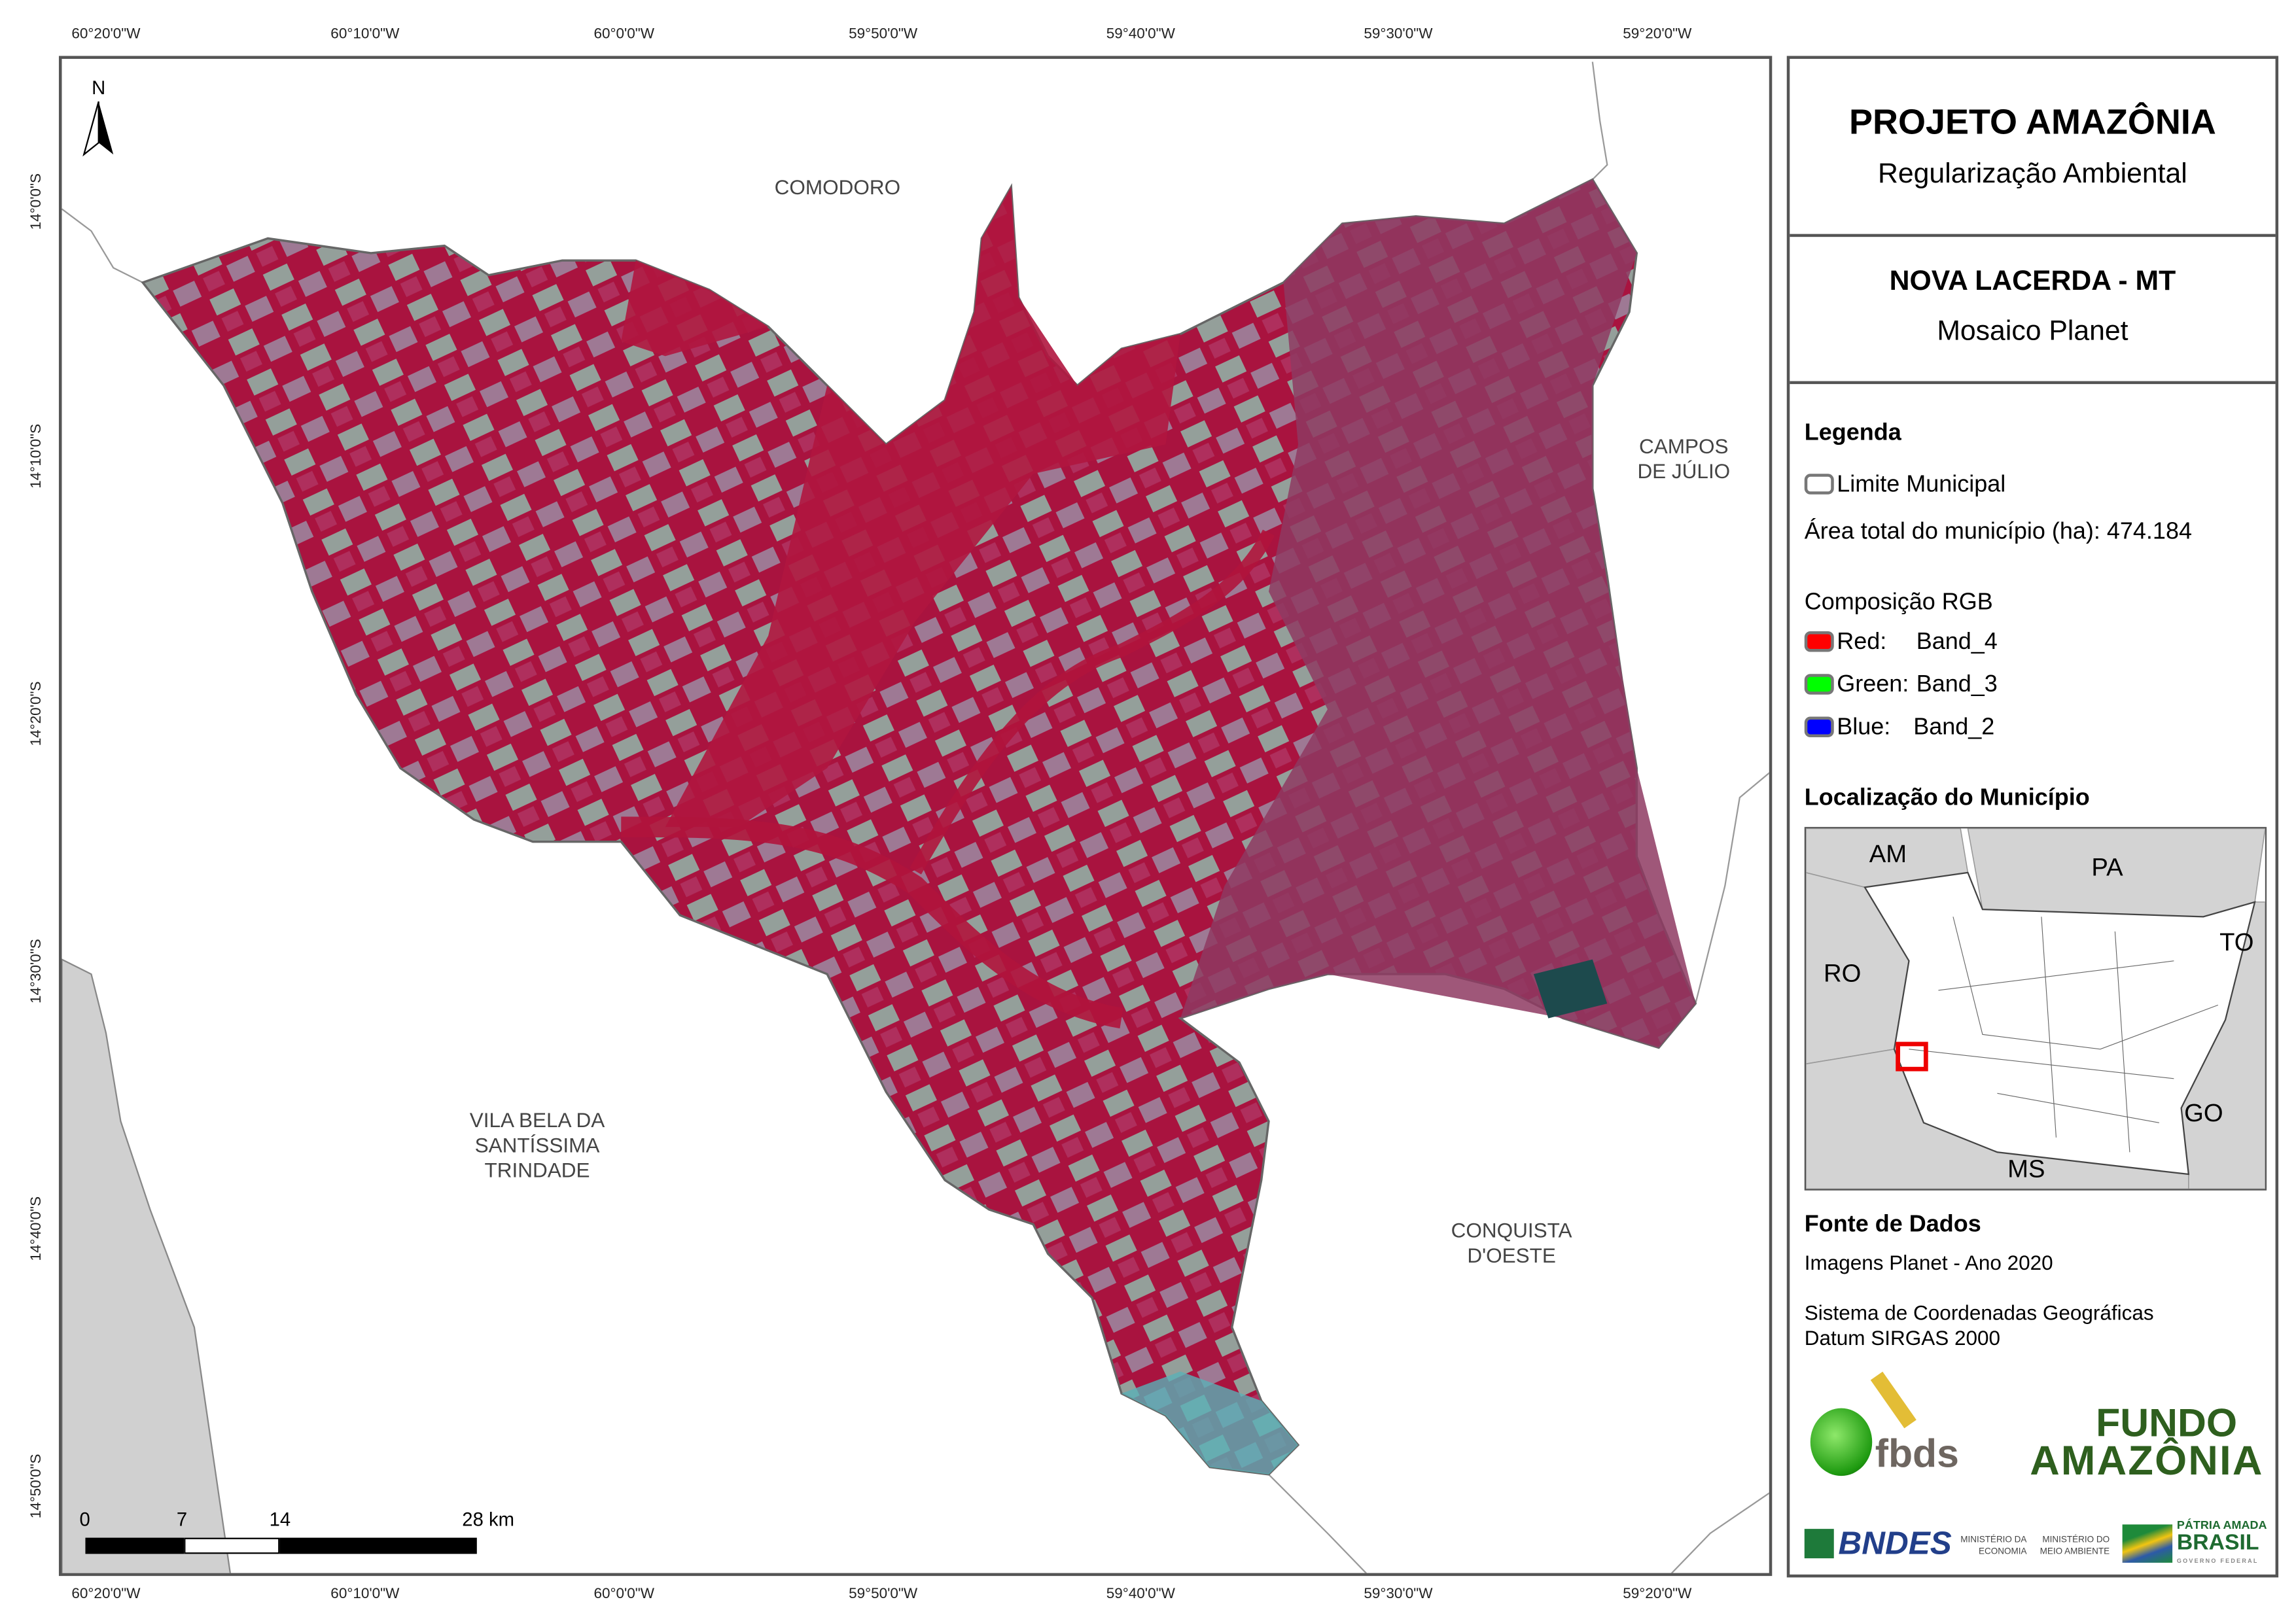 The width and height of the screenshot is (2296, 1623). What do you see at coordinates (36, 1487) in the screenshot?
I see `lat-tick: 14°50'0"S` at bounding box center [36, 1487].